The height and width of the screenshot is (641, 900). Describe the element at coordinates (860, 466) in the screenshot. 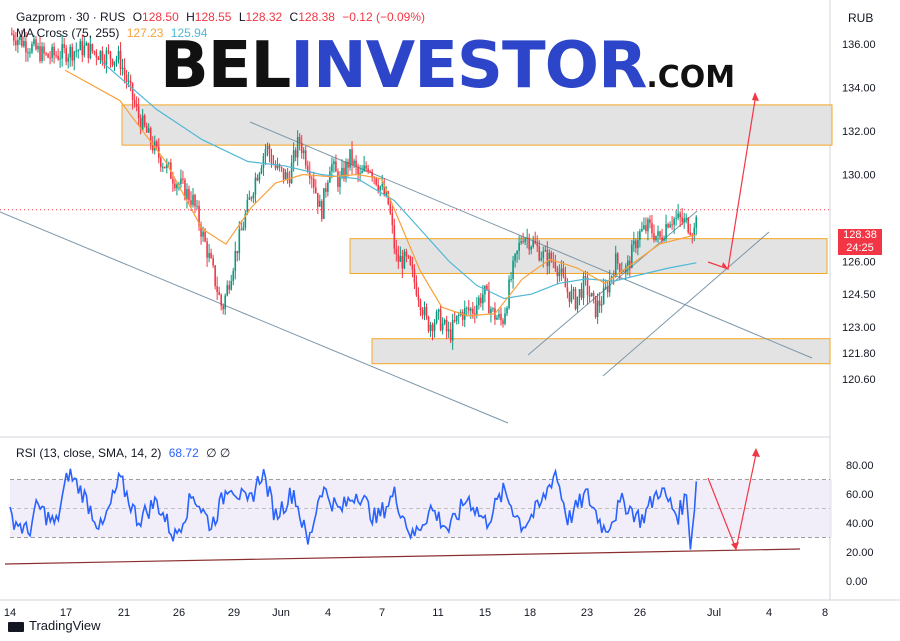

I see `rsi-tick-label: 80.00` at that location.